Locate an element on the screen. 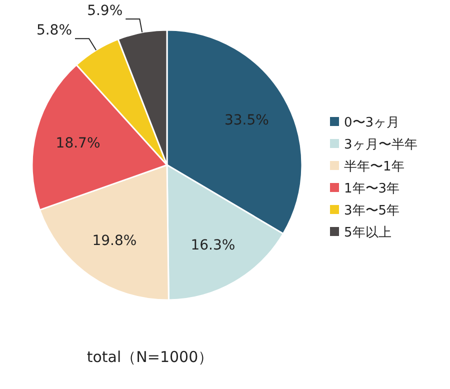 The image size is (450, 389). legend-label: 5年以上 is located at coordinates (368, 233).